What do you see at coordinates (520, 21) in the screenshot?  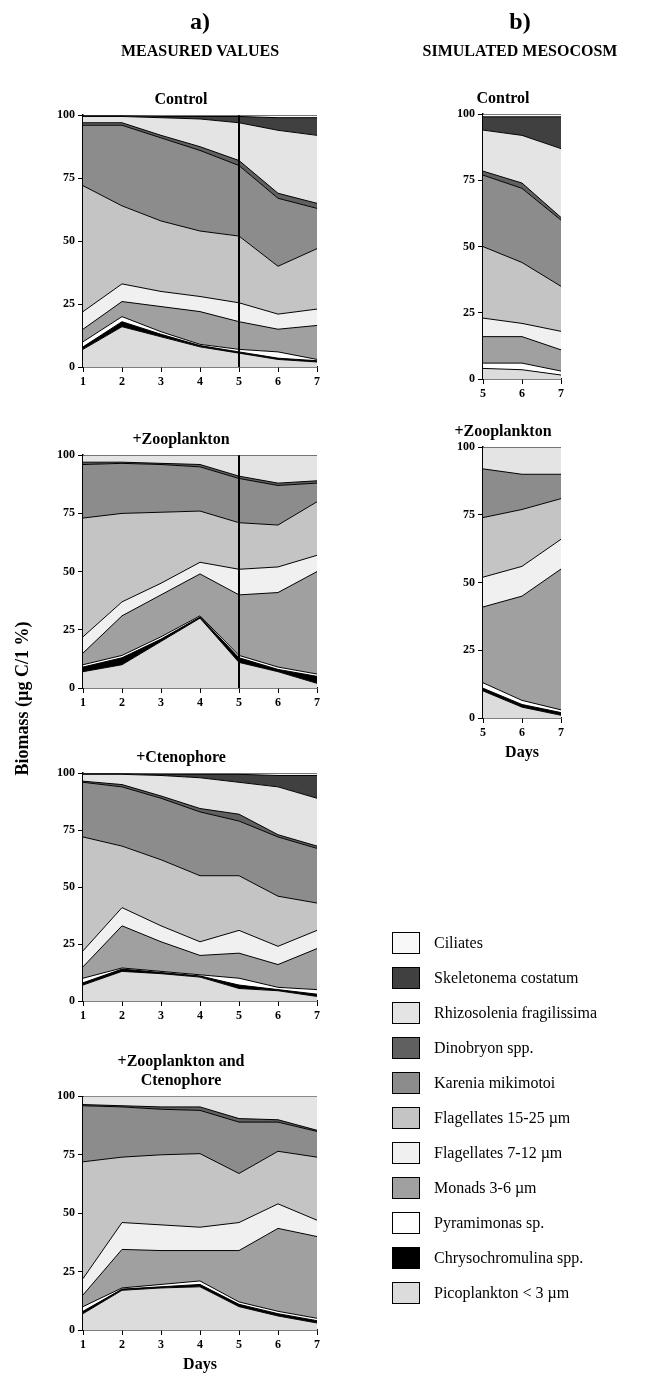 I see `text: b)` at bounding box center [520, 21].